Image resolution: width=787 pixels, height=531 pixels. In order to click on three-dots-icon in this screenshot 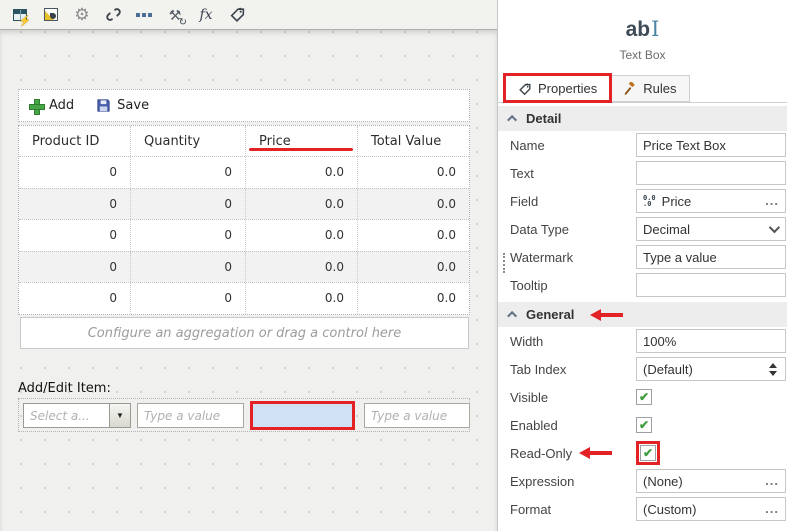, I will do `click(144, 14)`.